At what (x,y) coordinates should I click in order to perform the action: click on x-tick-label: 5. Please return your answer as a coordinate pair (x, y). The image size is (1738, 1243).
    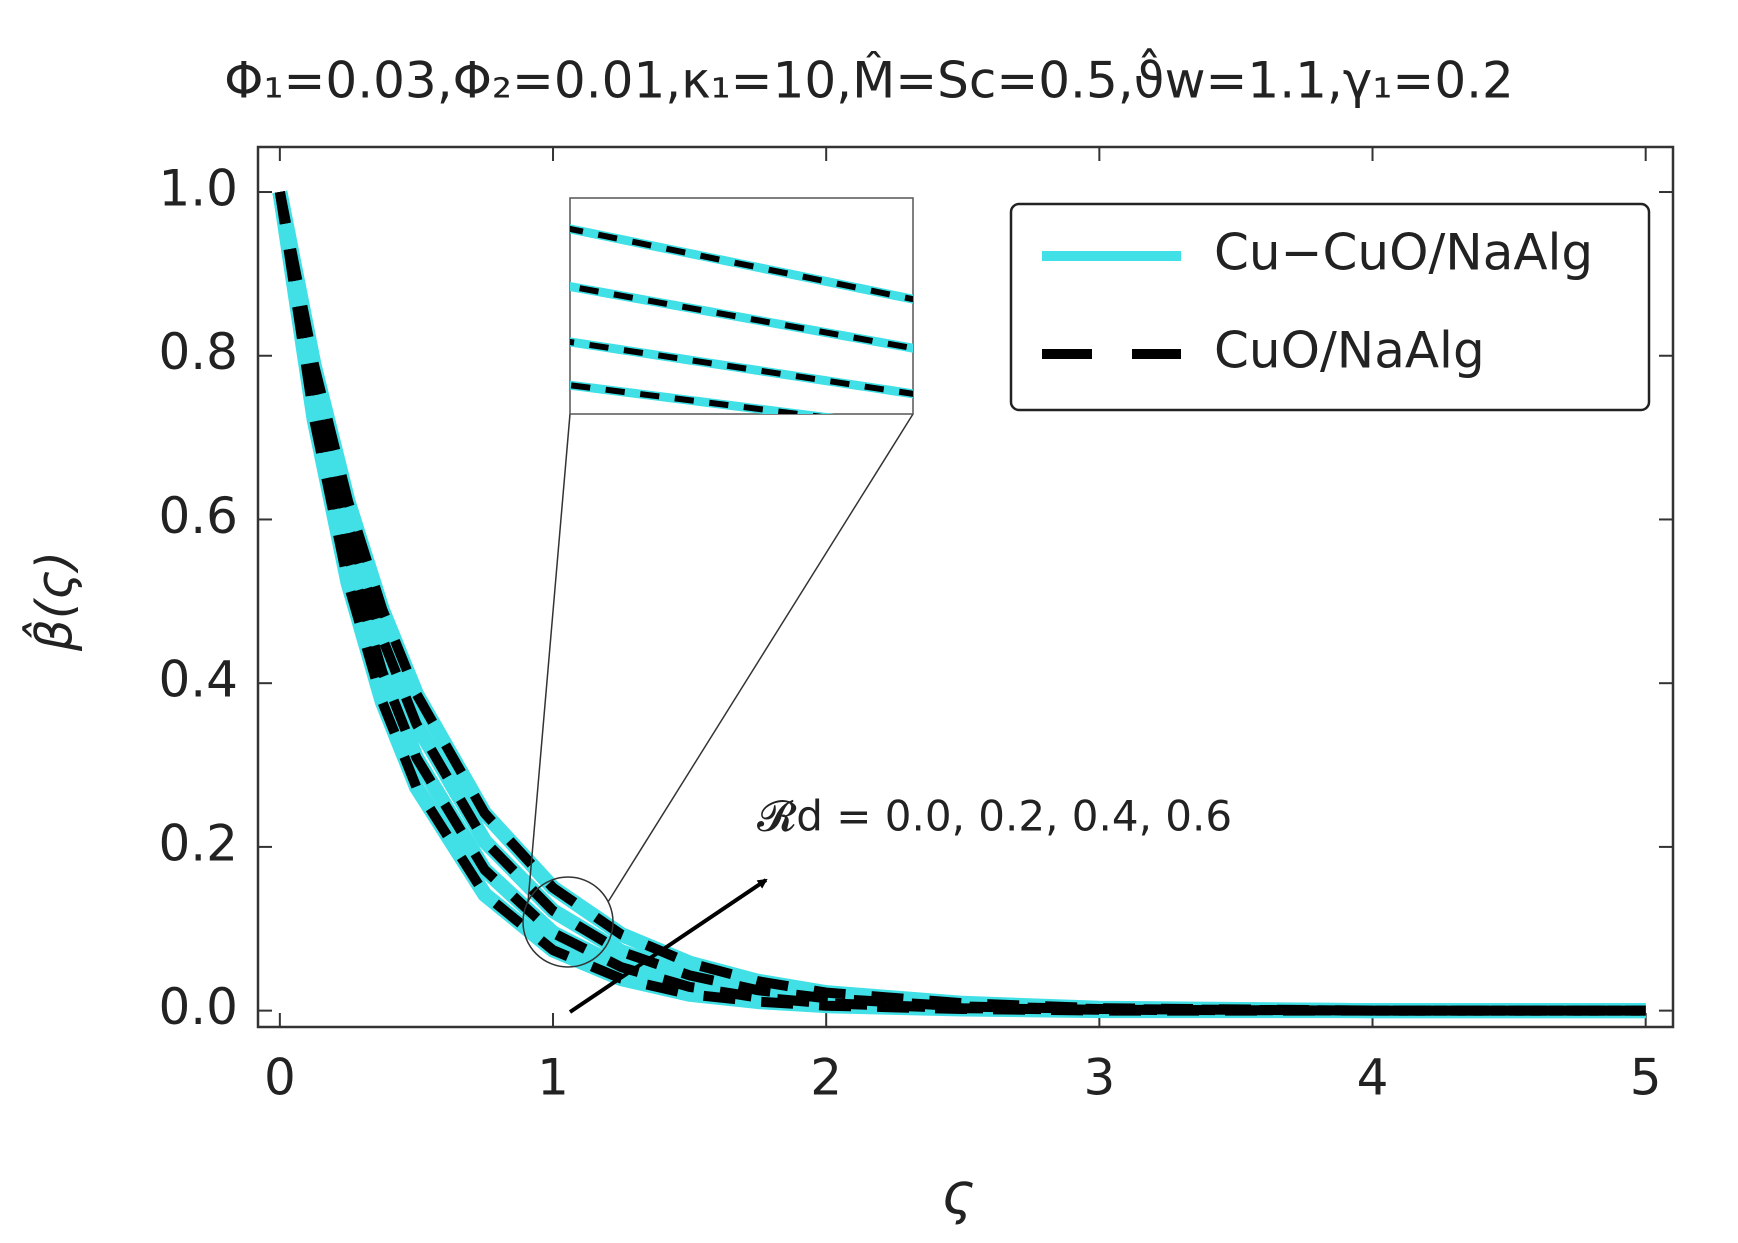
    Looking at the image, I should click on (1646, 1078).